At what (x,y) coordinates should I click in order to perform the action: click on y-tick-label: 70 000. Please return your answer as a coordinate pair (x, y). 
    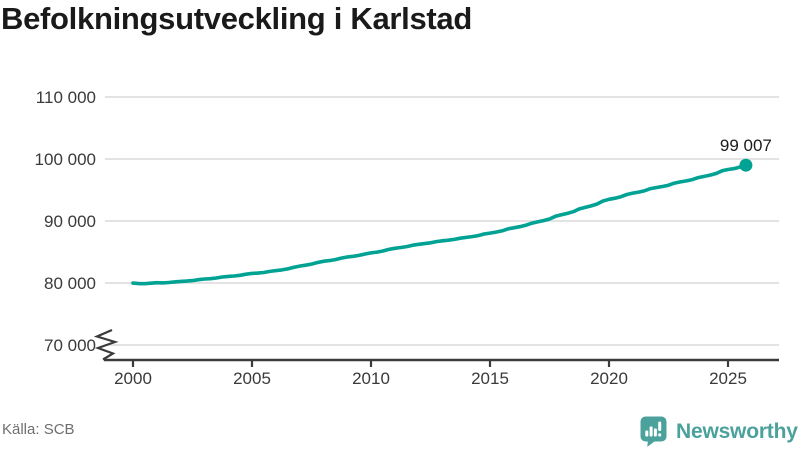
    Looking at the image, I should click on (70, 345).